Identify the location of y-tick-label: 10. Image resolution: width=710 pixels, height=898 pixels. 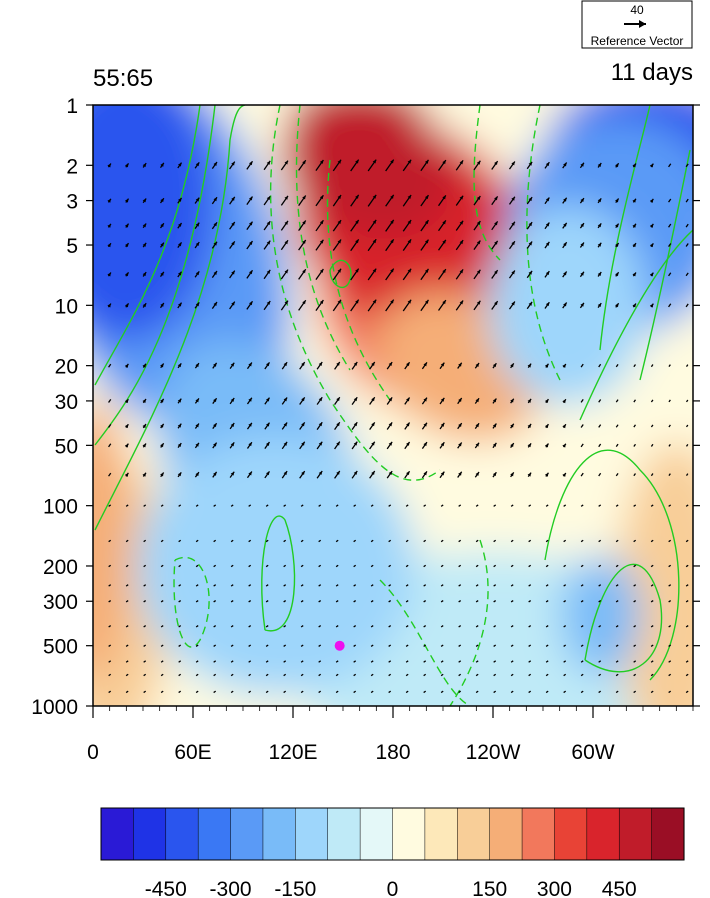
(66, 306).